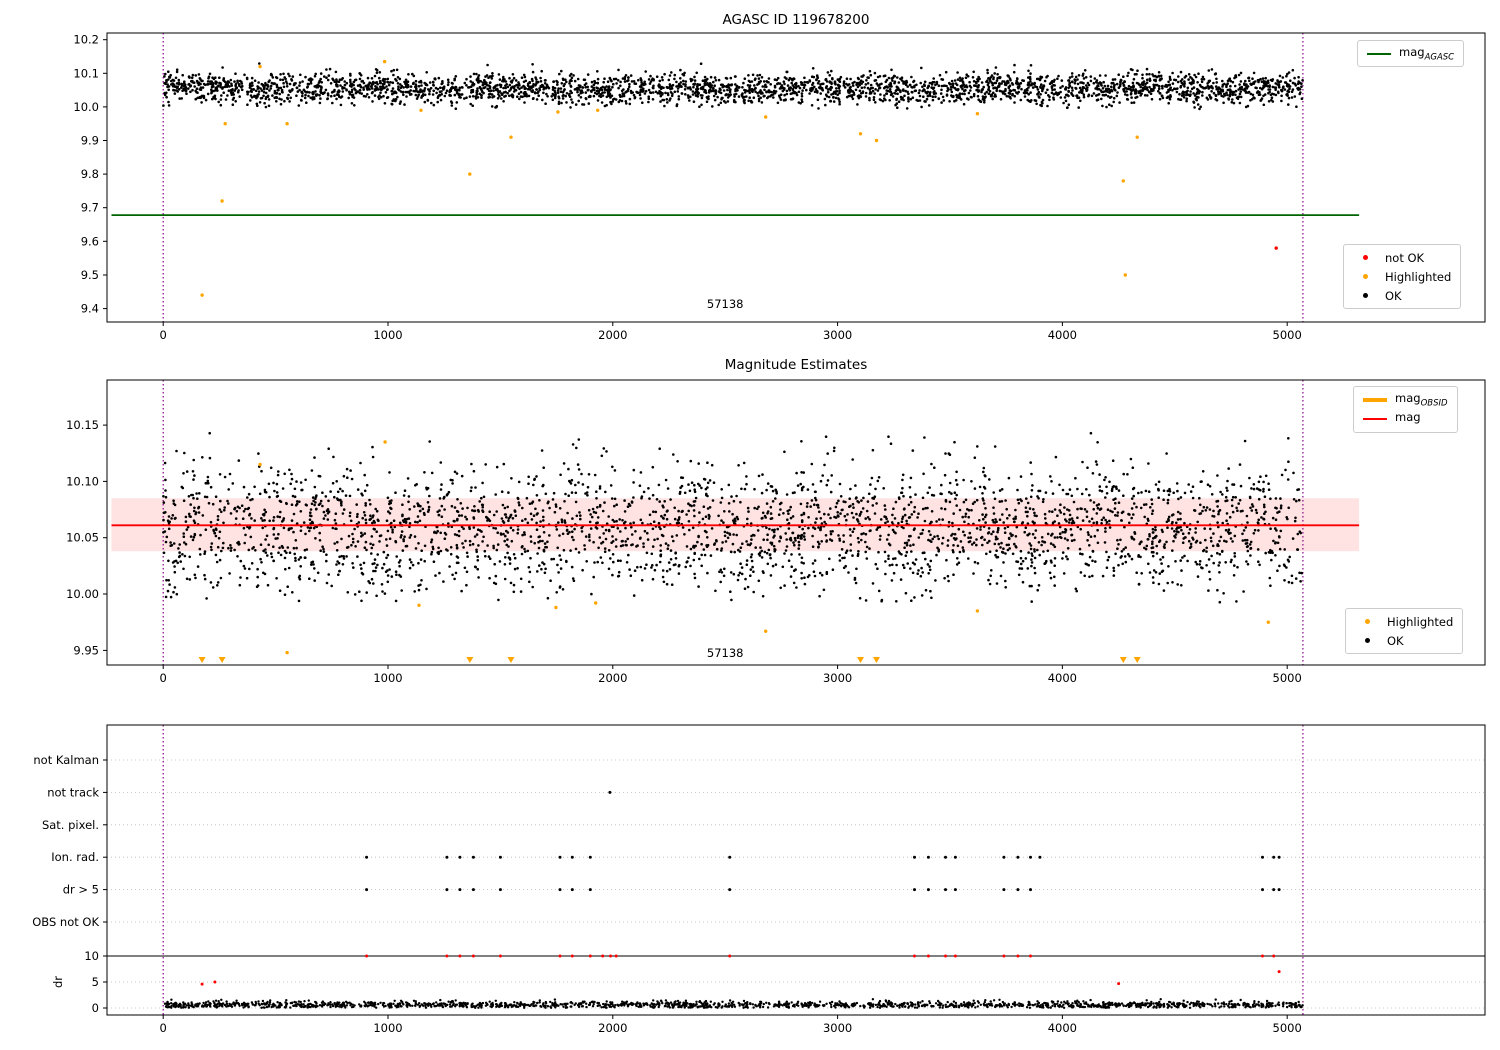  Describe the element at coordinates (1062, 335) in the screenshot. I see `svg-text: 4000` at that location.